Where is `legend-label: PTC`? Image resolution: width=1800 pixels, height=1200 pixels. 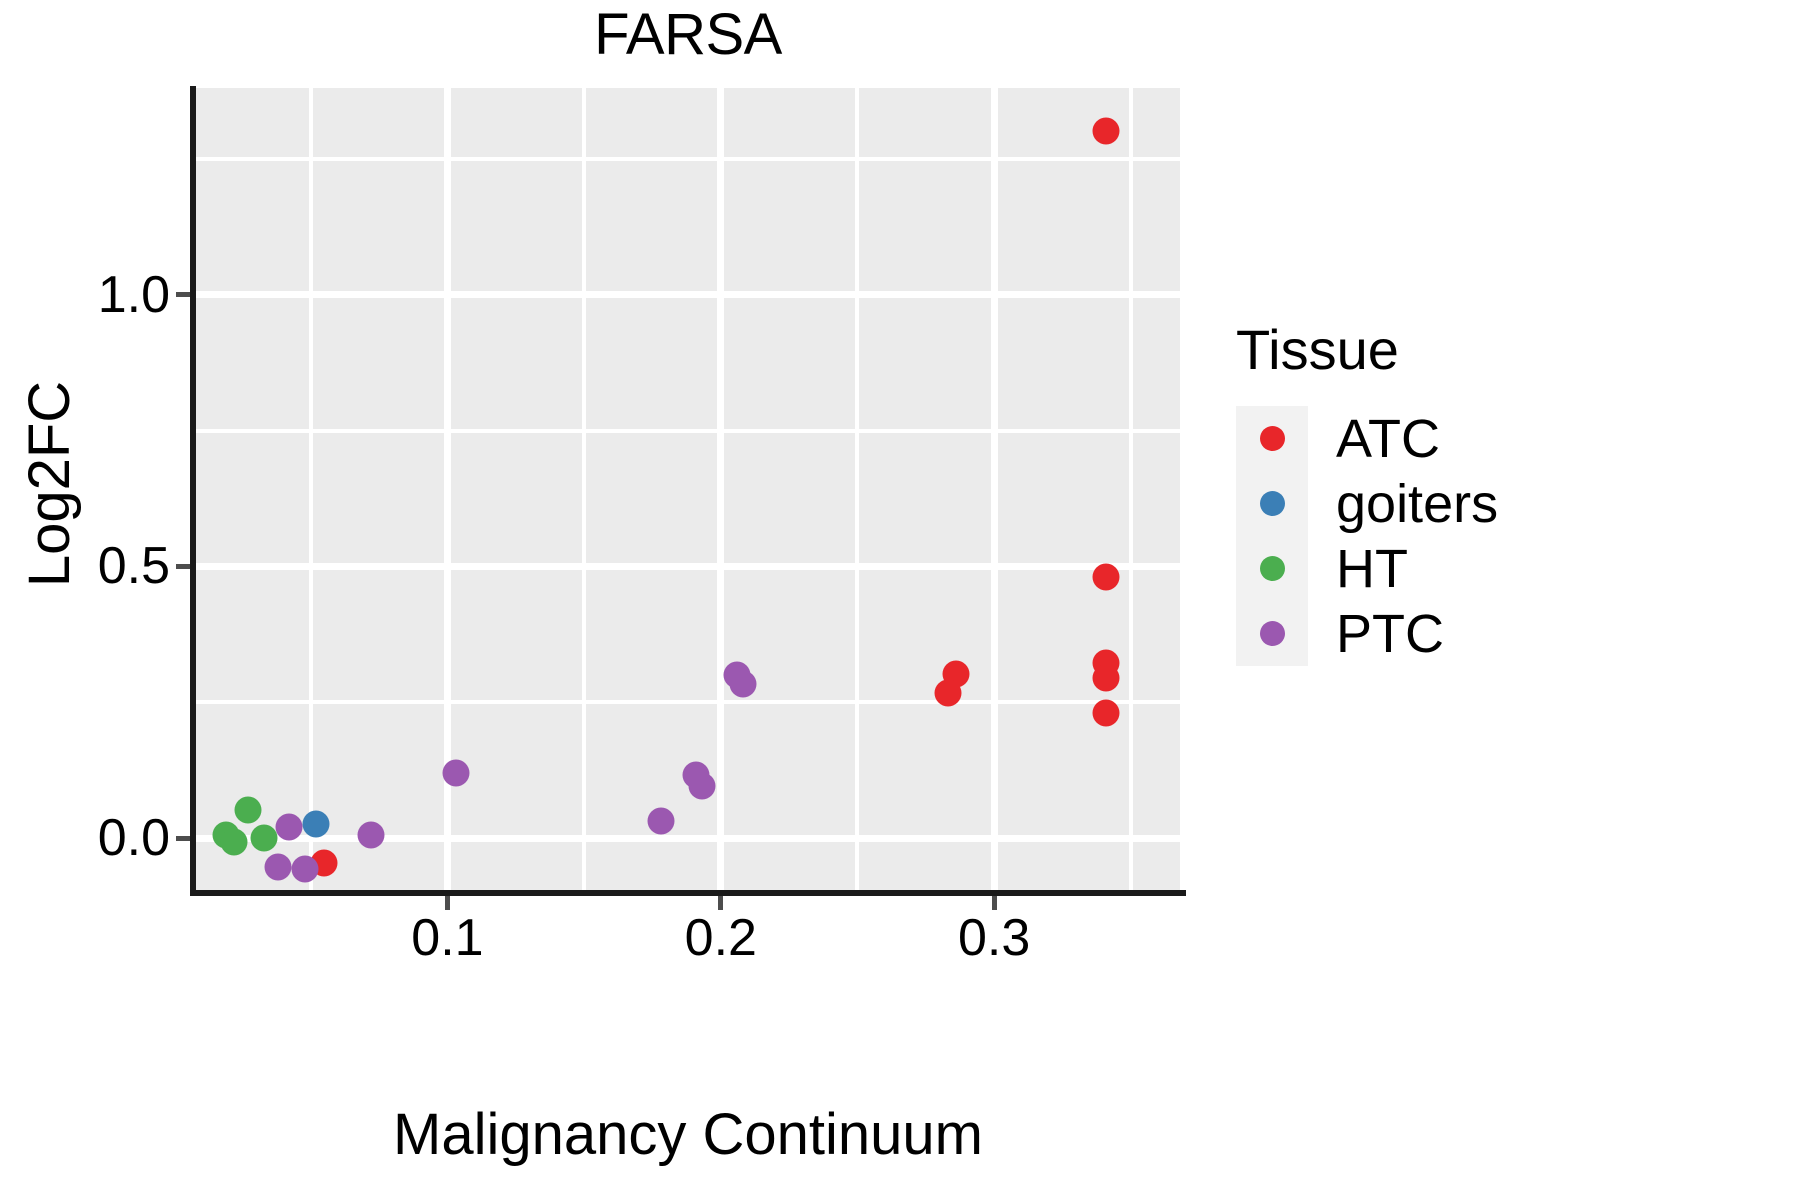
legend-label: PTC is located at coordinates (1390, 633).